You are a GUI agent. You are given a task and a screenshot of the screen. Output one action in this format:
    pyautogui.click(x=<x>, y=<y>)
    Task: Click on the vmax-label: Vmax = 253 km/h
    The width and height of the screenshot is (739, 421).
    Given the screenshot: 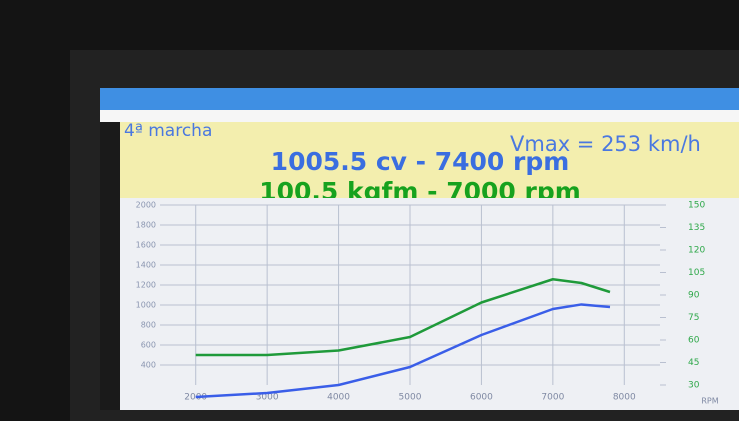 What is the action you would take?
    pyautogui.click(x=605, y=144)
    